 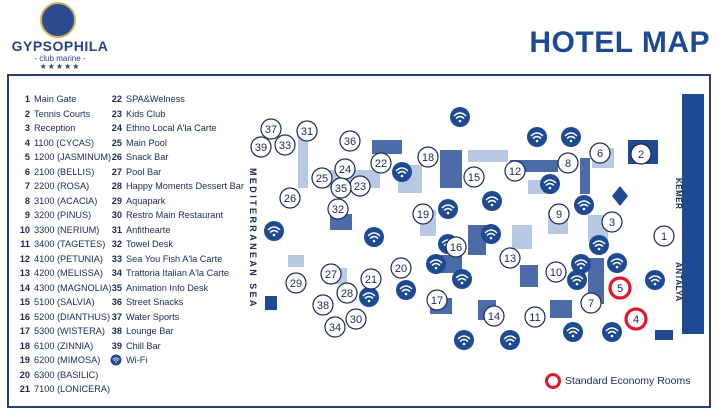 I want to click on map-marker-17: 17, so click(x=437, y=300).